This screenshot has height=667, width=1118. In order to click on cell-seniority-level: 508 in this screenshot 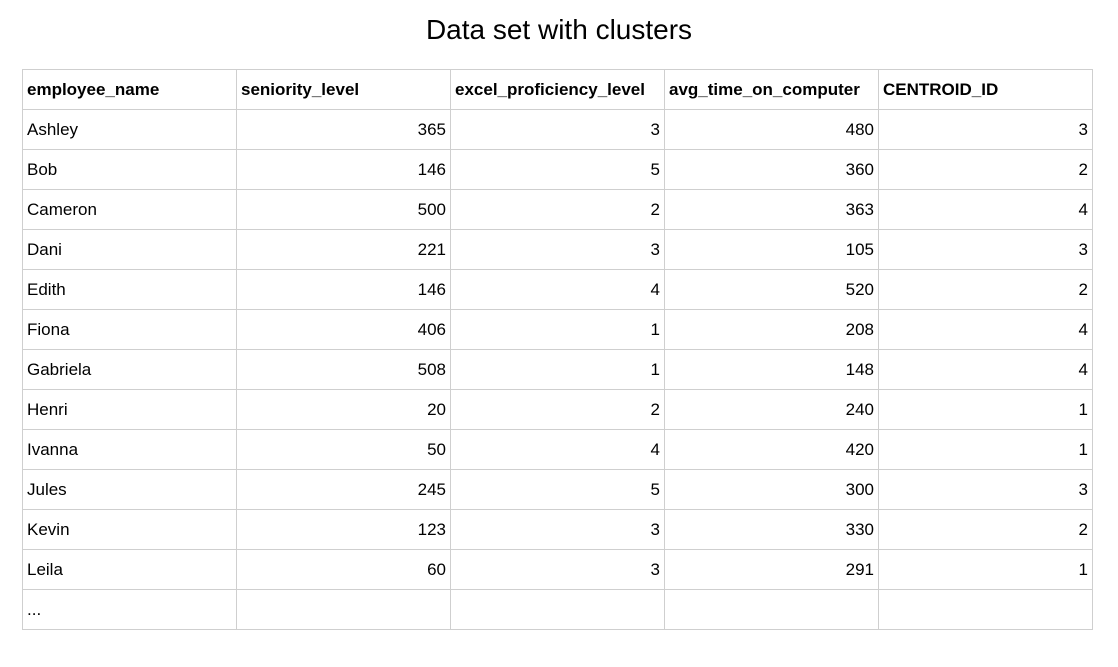, I will do `click(343, 369)`.